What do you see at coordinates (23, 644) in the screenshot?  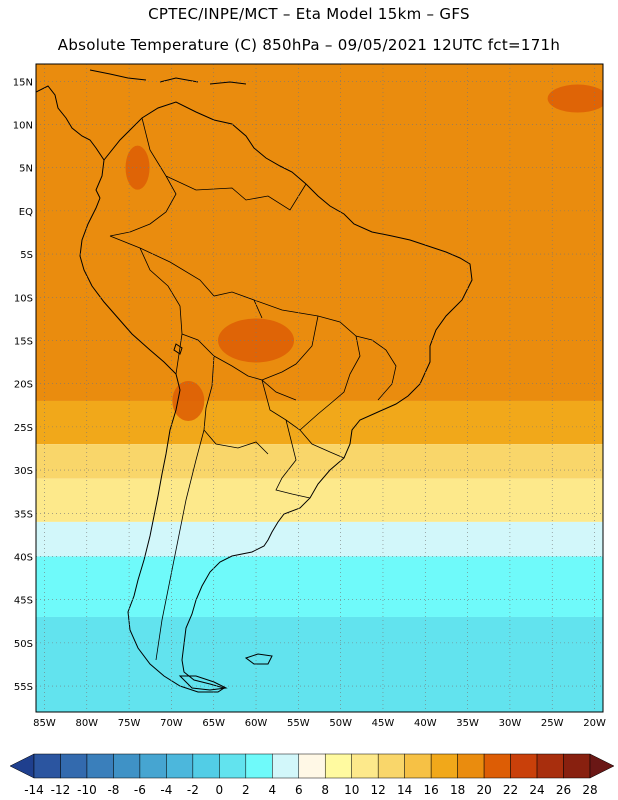 I see `lat-label: 50S` at bounding box center [23, 644].